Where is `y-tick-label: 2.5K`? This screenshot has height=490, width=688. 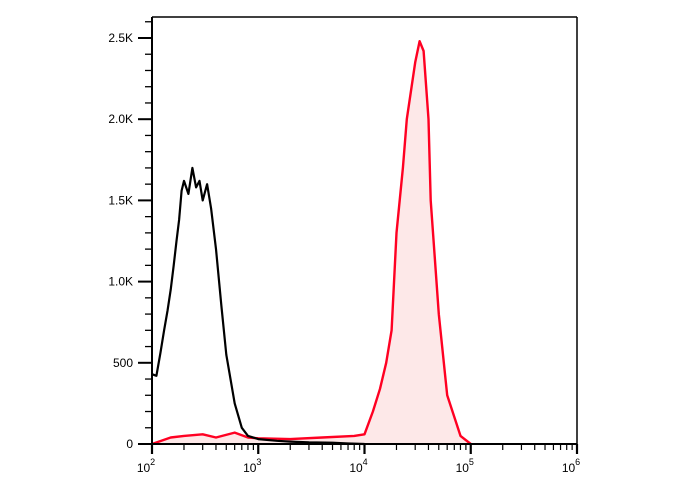
y-tick-label: 2.5K is located at coordinates (120, 38).